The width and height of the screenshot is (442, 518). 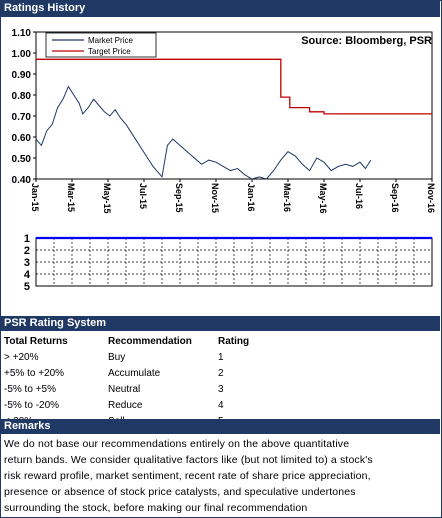 I want to click on table-header-row: Total Returns Recommendation Rating, so click(x=151, y=341).